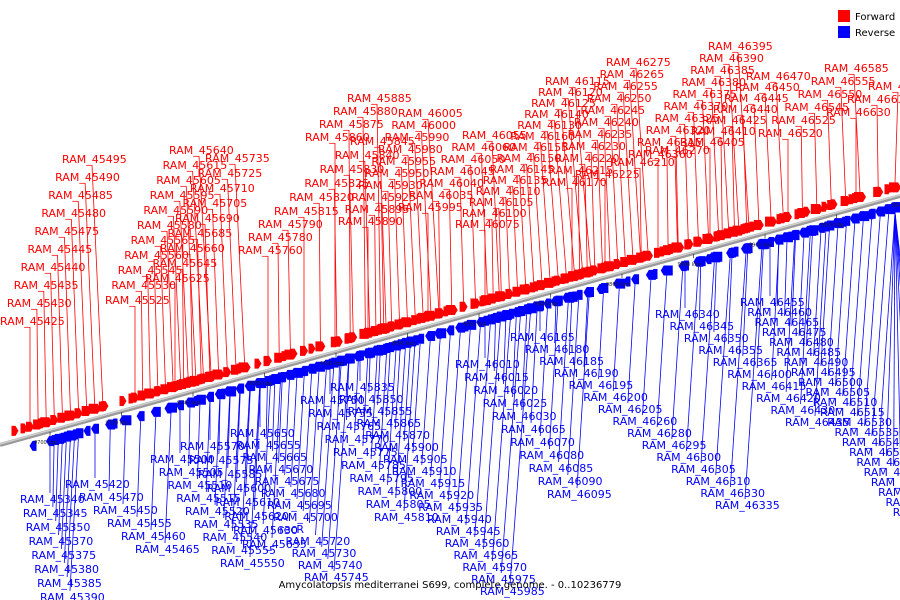  Describe the element at coordinates (515, 180) in the screenshot. I see `gene-label: RAM_46135` at that location.